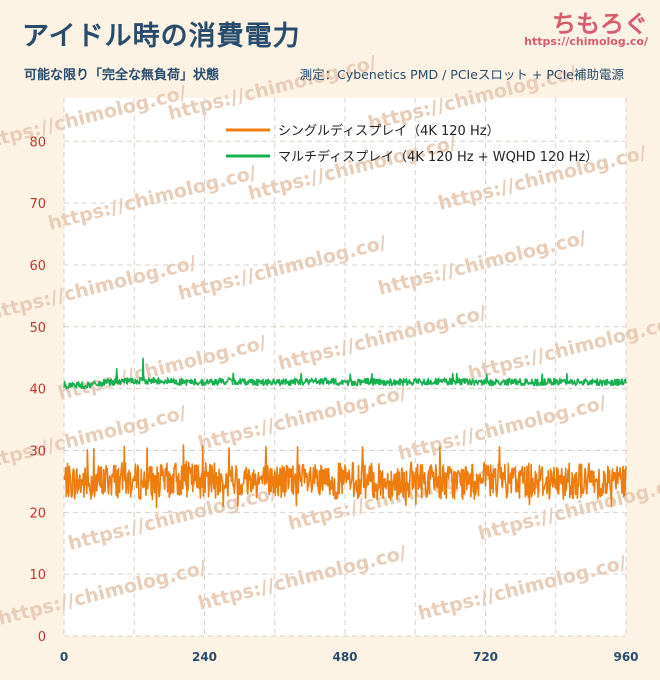  What do you see at coordinates (485, 657) in the screenshot?
I see `x-tick-label: 720` at bounding box center [485, 657].